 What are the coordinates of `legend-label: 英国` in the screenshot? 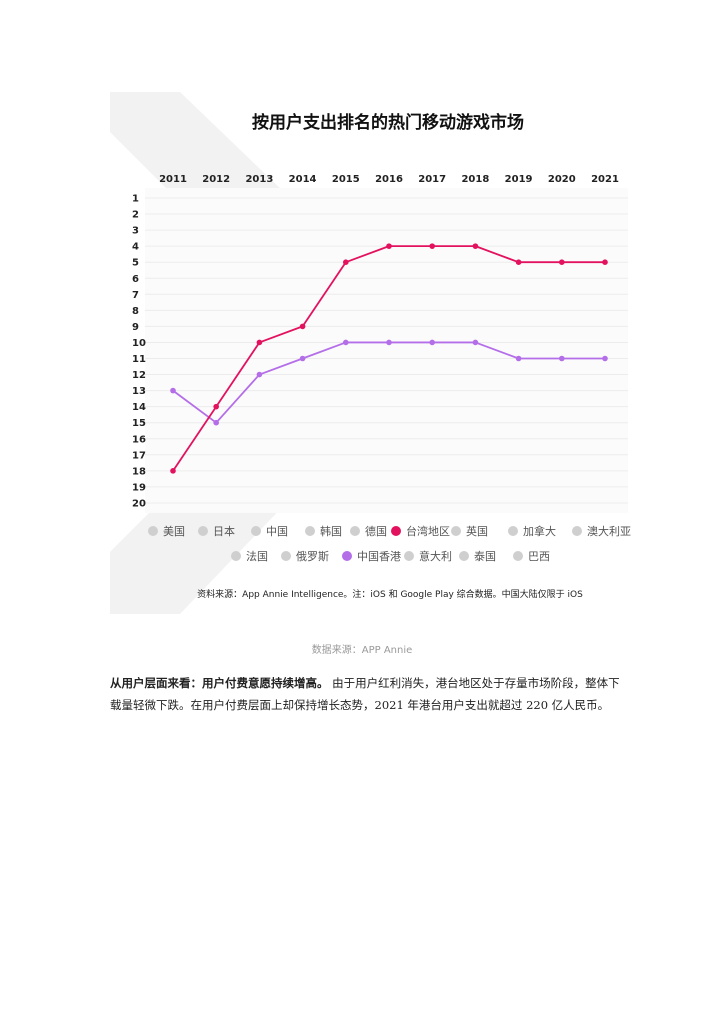 It's located at (477, 531).